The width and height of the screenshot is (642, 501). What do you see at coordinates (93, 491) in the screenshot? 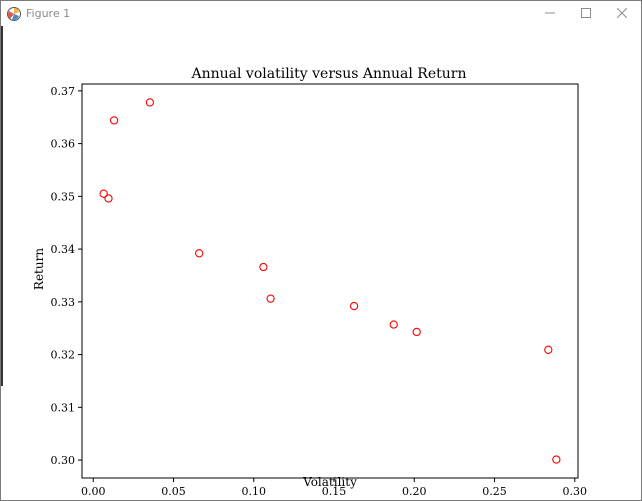
I see `x-tick-label: 0.00` at bounding box center [93, 491].